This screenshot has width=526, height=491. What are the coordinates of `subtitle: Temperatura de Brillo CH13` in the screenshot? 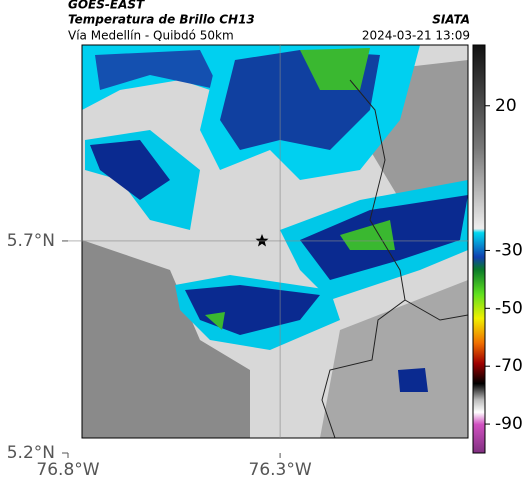 It's located at (161, 20).